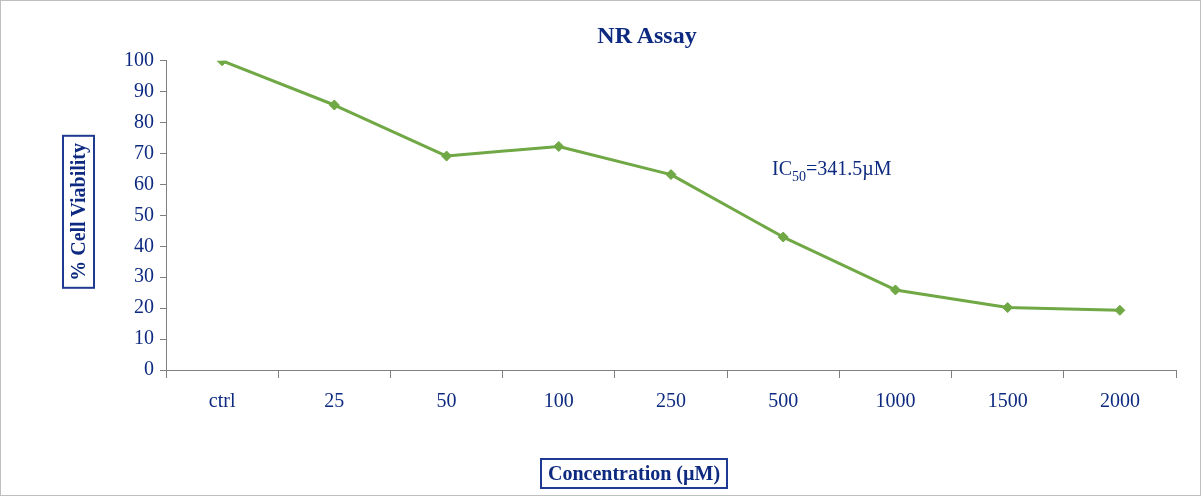 Image resolution: width=1201 pixels, height=496 pixels. Describe the element at coordinates (222, 400) in the screenshot. I see `x-tick-label: ctrl` at that location.